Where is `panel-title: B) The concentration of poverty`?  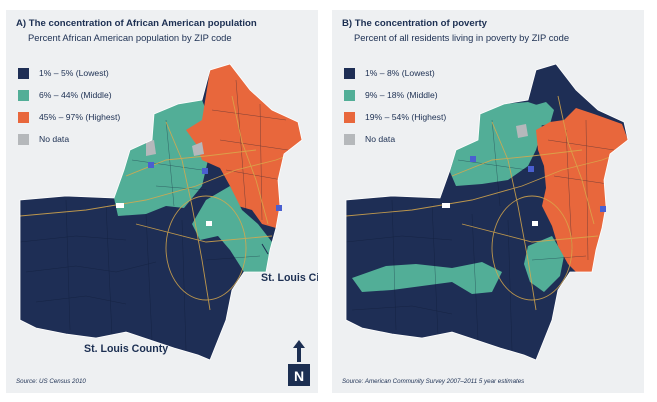 panel-title: B) The concentration of poverty is located at coordinates (414, 23).